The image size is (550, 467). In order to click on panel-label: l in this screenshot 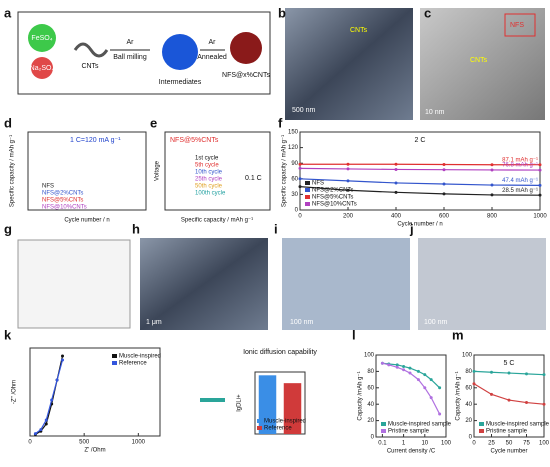, I will do `click(354, 334)`.